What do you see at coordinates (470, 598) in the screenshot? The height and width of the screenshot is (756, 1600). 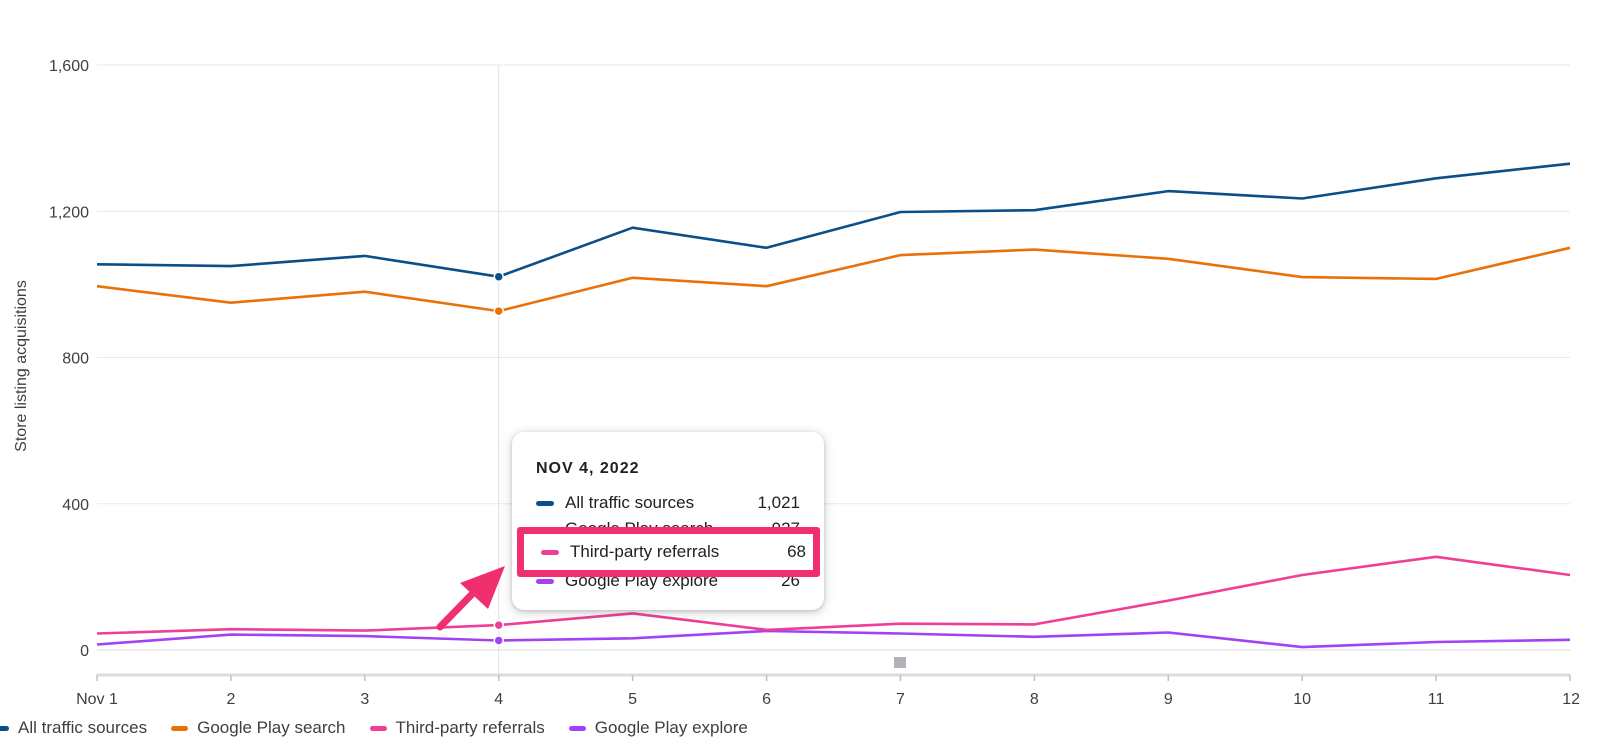 I see `annotation-arrow` at bounding box center [470, 598].